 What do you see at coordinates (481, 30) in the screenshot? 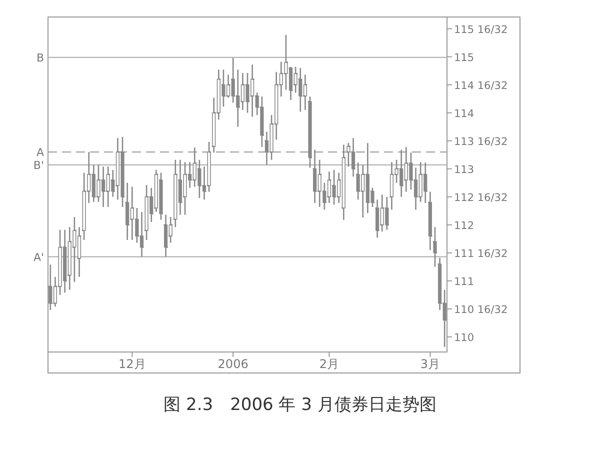
I see `y-tick-label: 115 16/32` at bounding box center [481, 30].